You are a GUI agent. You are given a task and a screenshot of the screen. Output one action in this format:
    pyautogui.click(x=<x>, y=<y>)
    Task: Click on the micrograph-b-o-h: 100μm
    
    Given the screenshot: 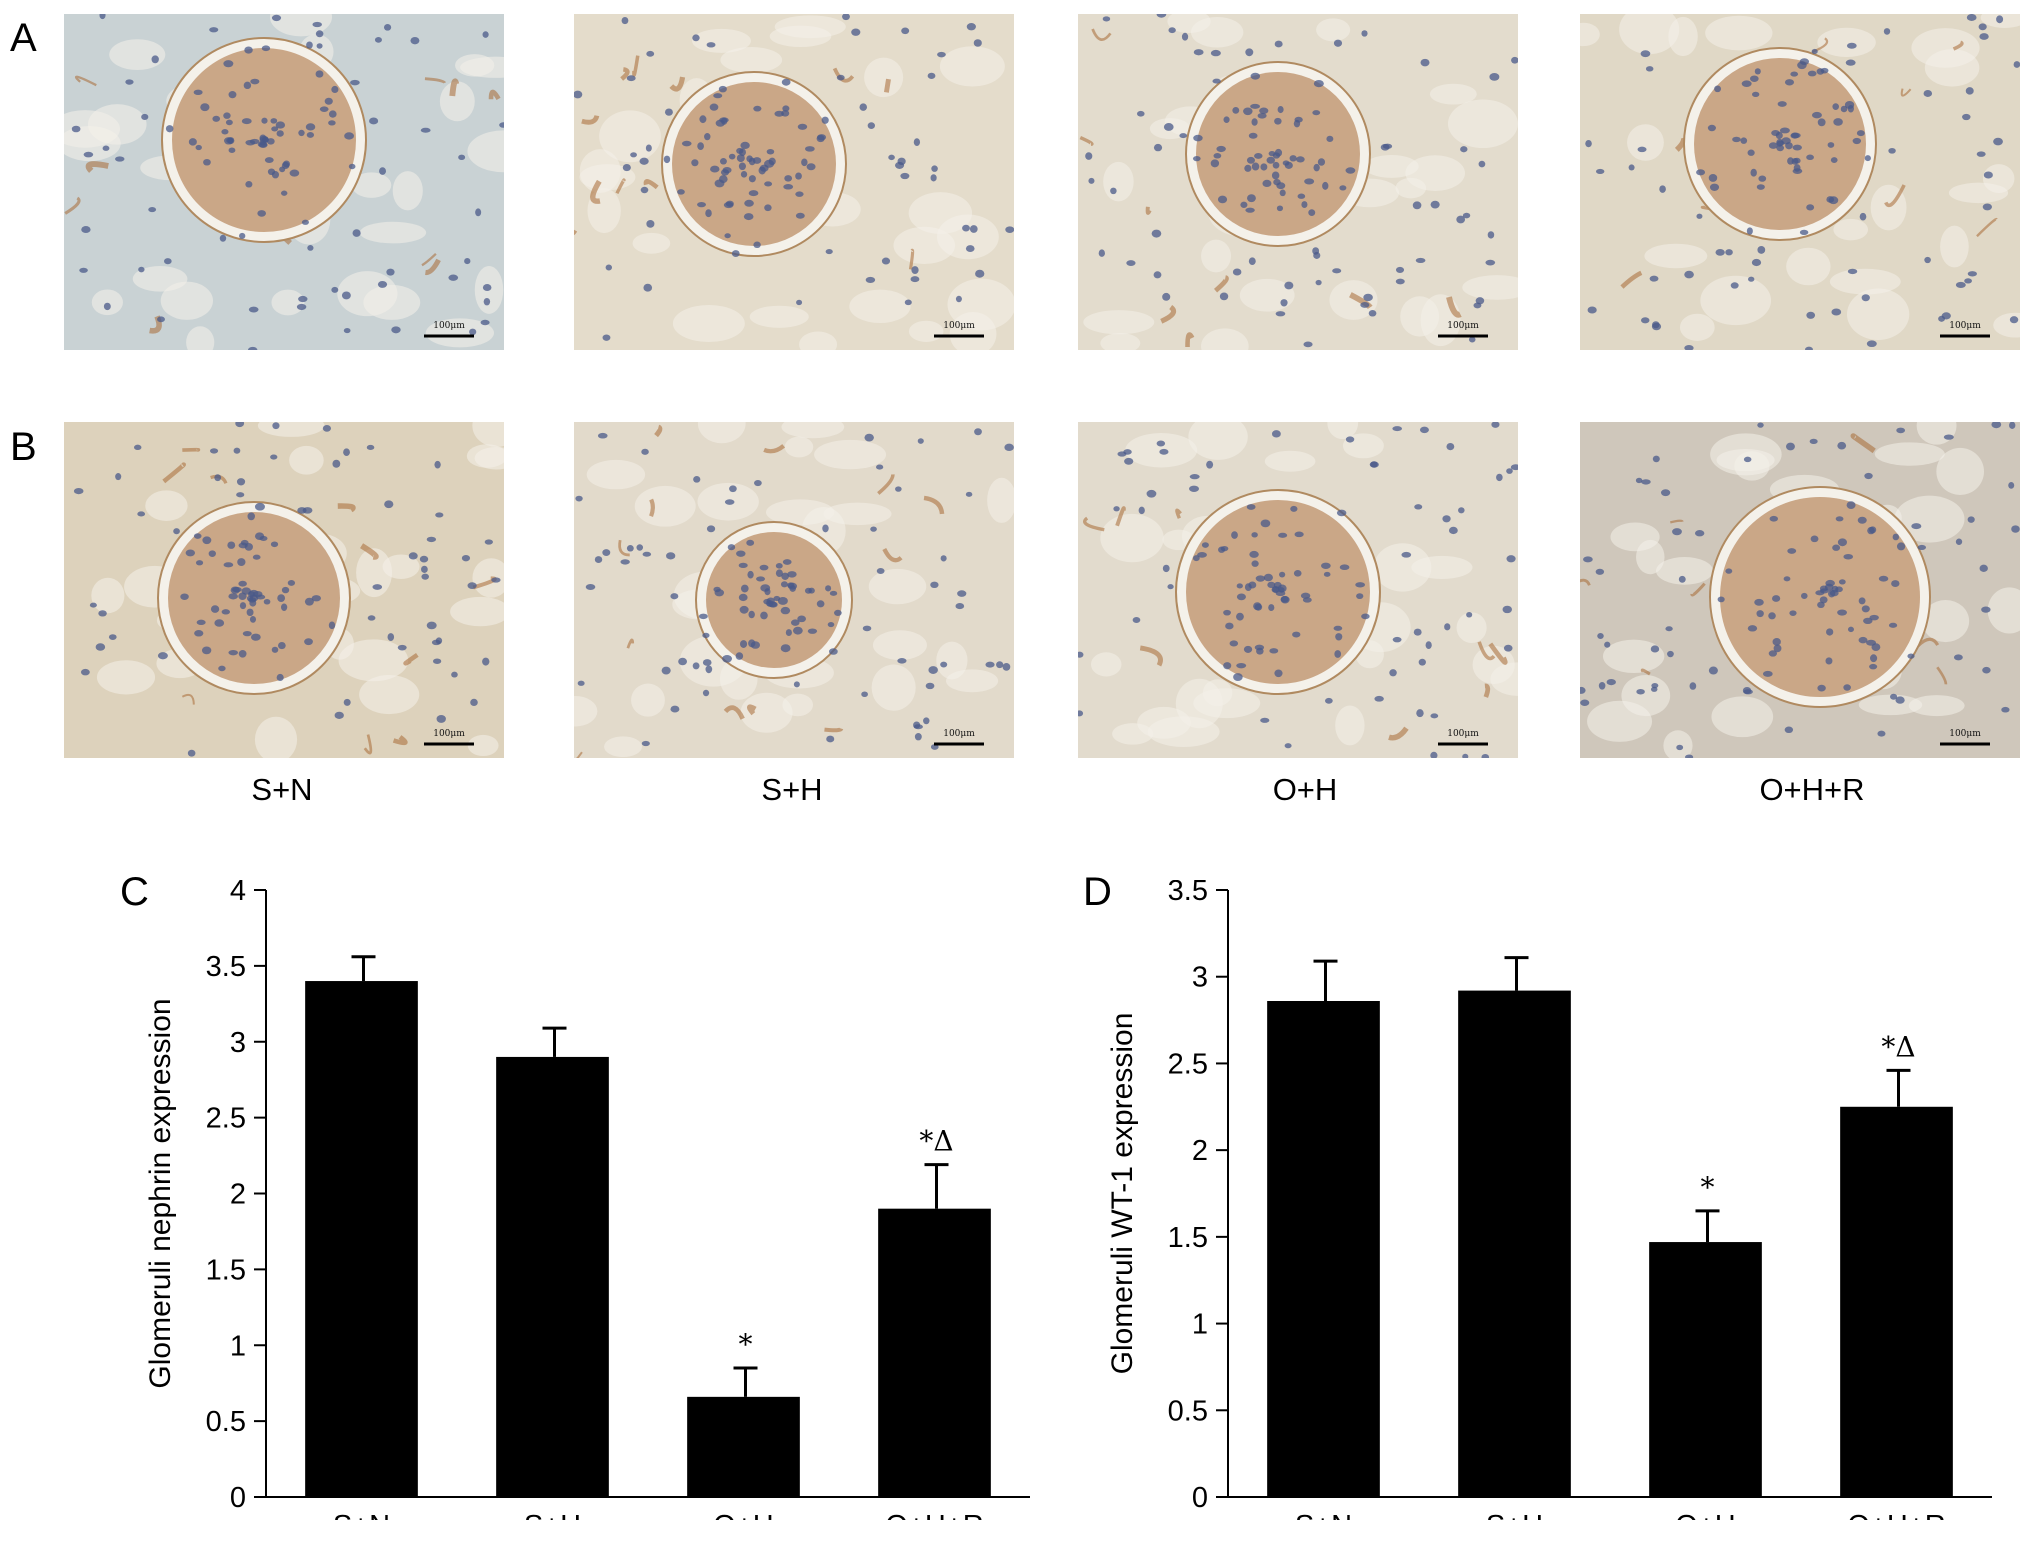 What is the action you would take?
    pyautogui.click(x=1298, y=590)
    